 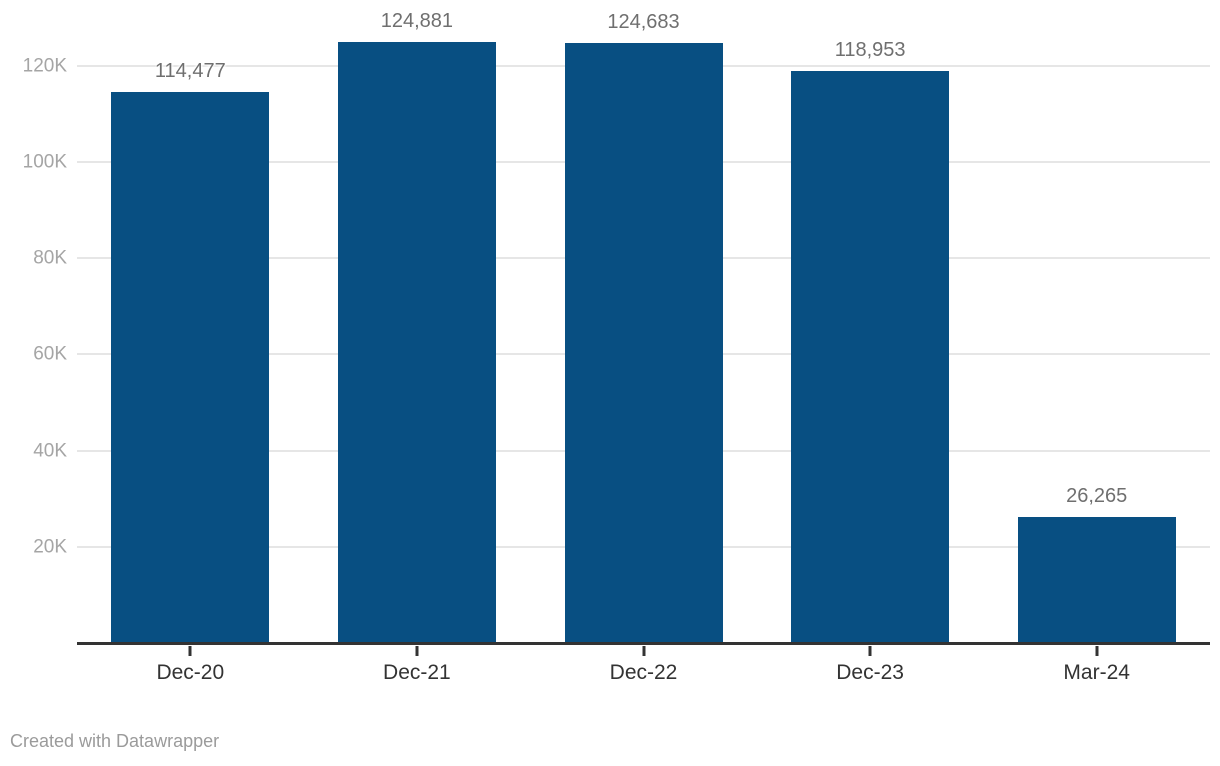 What do you see at coordinates (643, 672) in the screenshot?
I see `x-axis-label-Dec-22: Dec-22` at bounding box center [643, 672].